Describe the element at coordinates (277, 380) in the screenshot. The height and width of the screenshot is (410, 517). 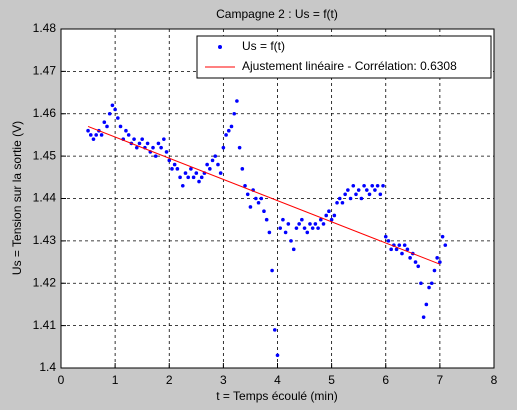
I see `x-tick-label: 4` at that location.